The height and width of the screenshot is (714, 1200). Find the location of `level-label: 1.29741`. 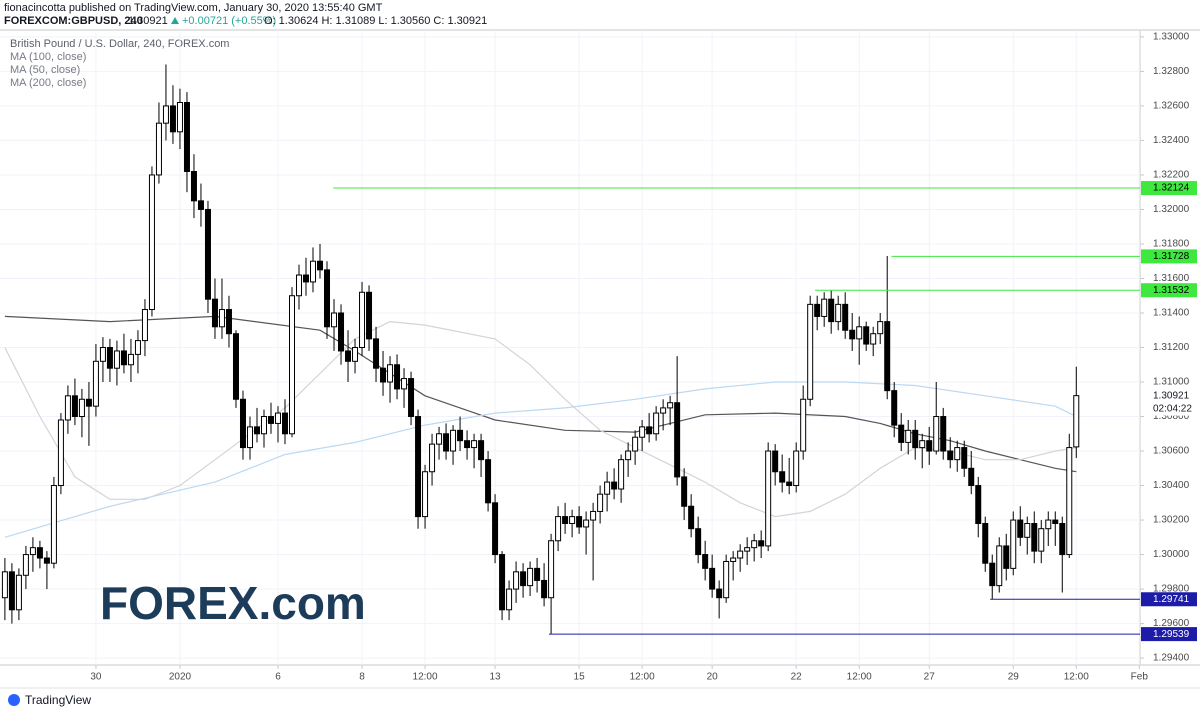

level-label: 1.29741 is located at coordinates (1171, 599).